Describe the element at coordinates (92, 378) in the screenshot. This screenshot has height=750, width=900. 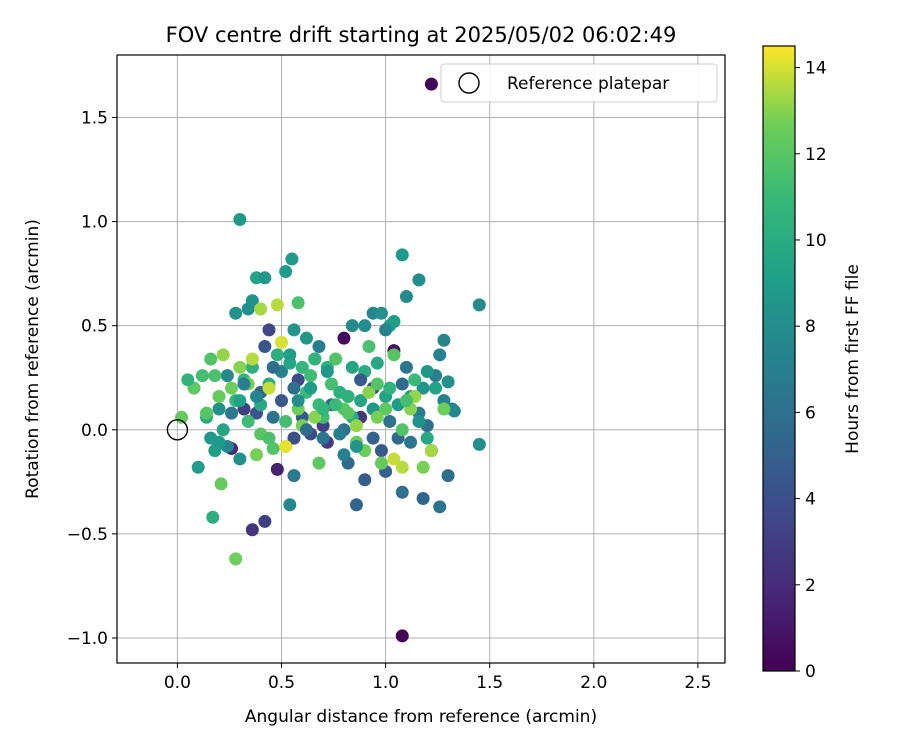
I see `y-axis-ticks: −1.0 −0.5 0.0 0.5 1.0 1.5` at that location.